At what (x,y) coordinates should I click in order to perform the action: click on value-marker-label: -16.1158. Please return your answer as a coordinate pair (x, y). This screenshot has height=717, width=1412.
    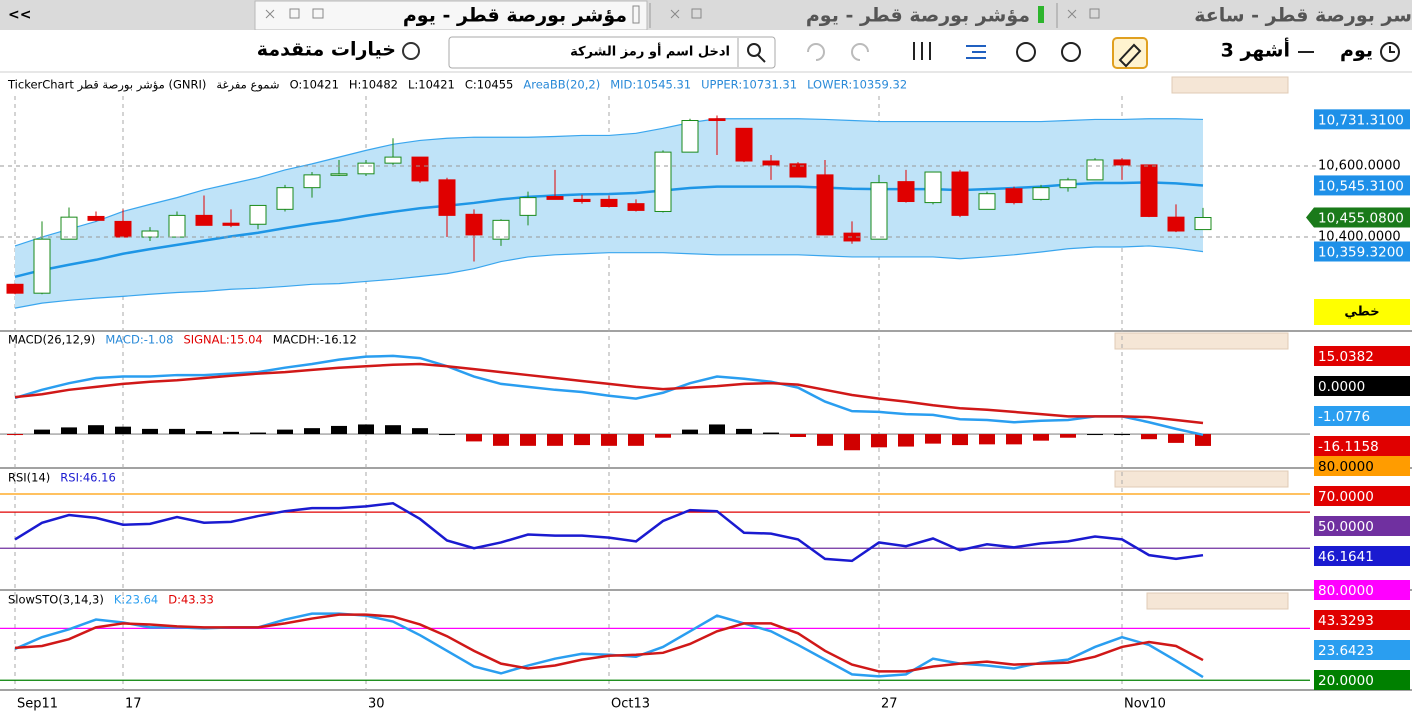
    Looking at the image, I should click on (1348, 447).